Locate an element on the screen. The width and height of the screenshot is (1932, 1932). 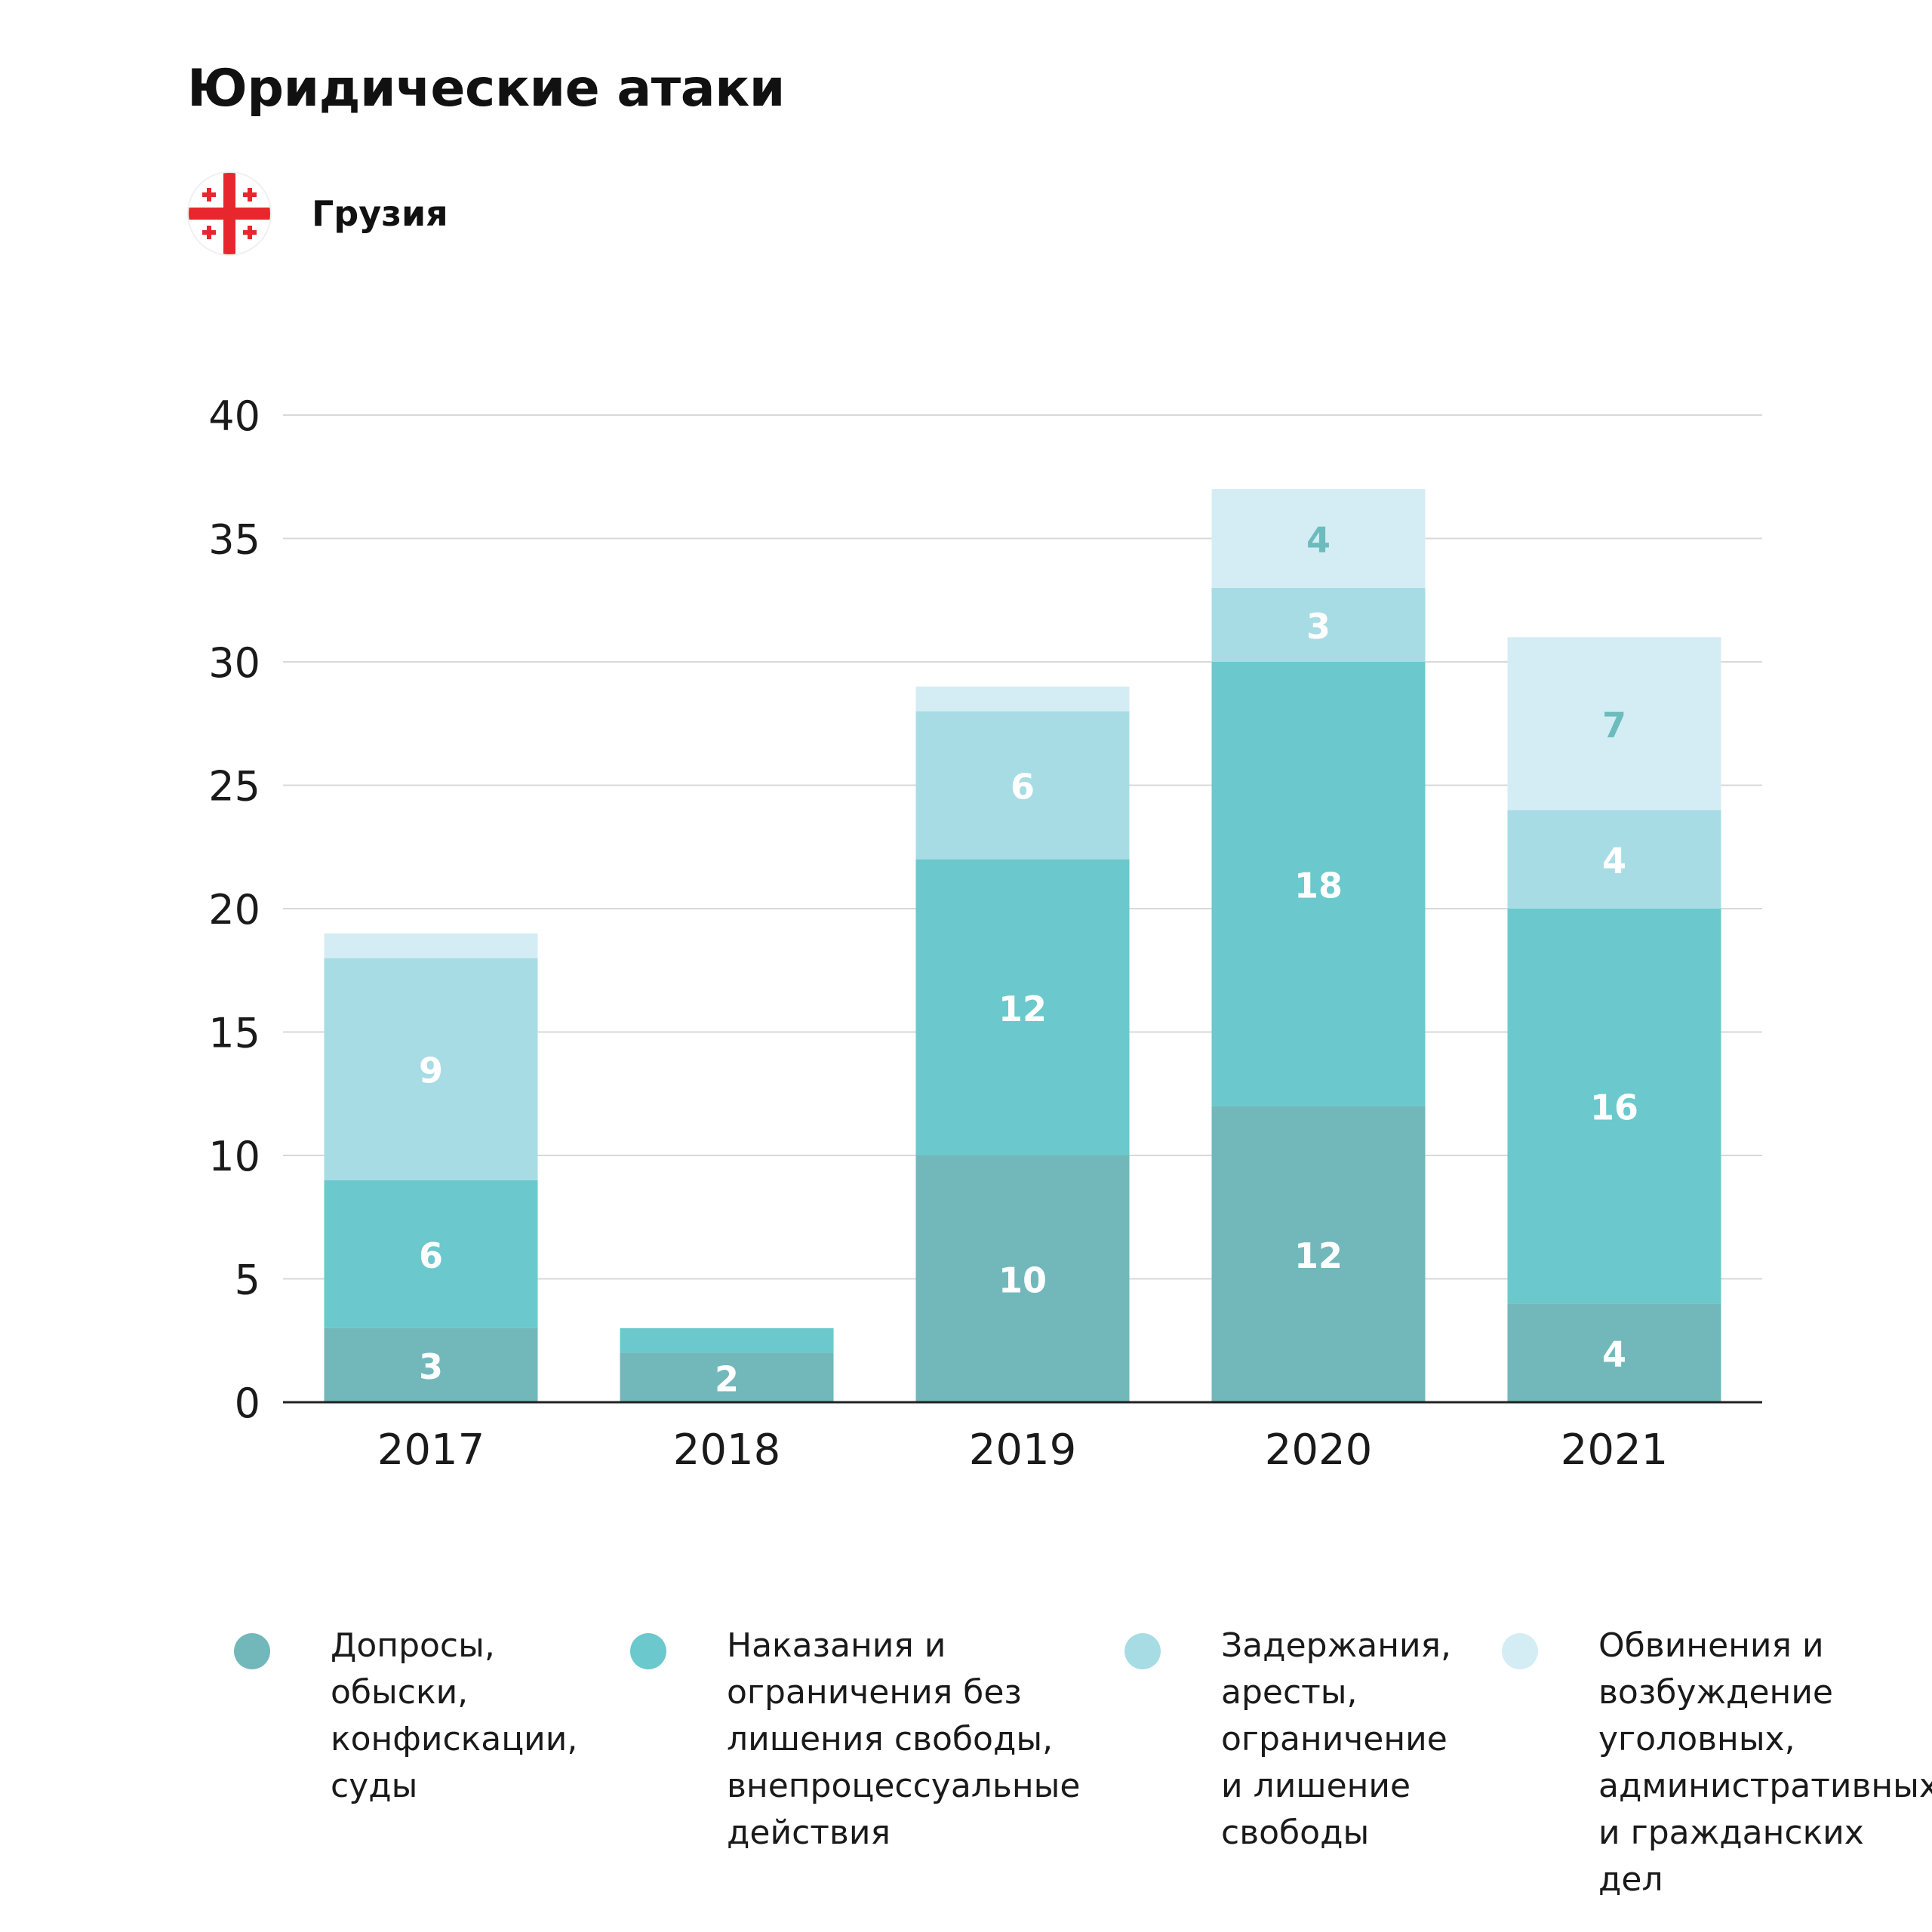
y-tick-label: 15 is located at coordinates (234, 1033).